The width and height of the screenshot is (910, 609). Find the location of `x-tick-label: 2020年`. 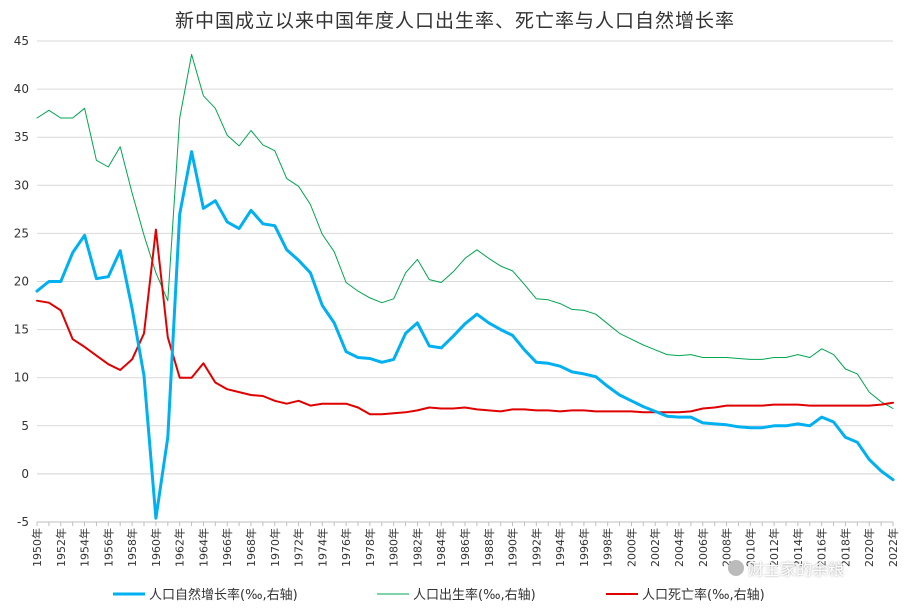

x-tick-label: 2020年 is located at coordinates (869, 547).